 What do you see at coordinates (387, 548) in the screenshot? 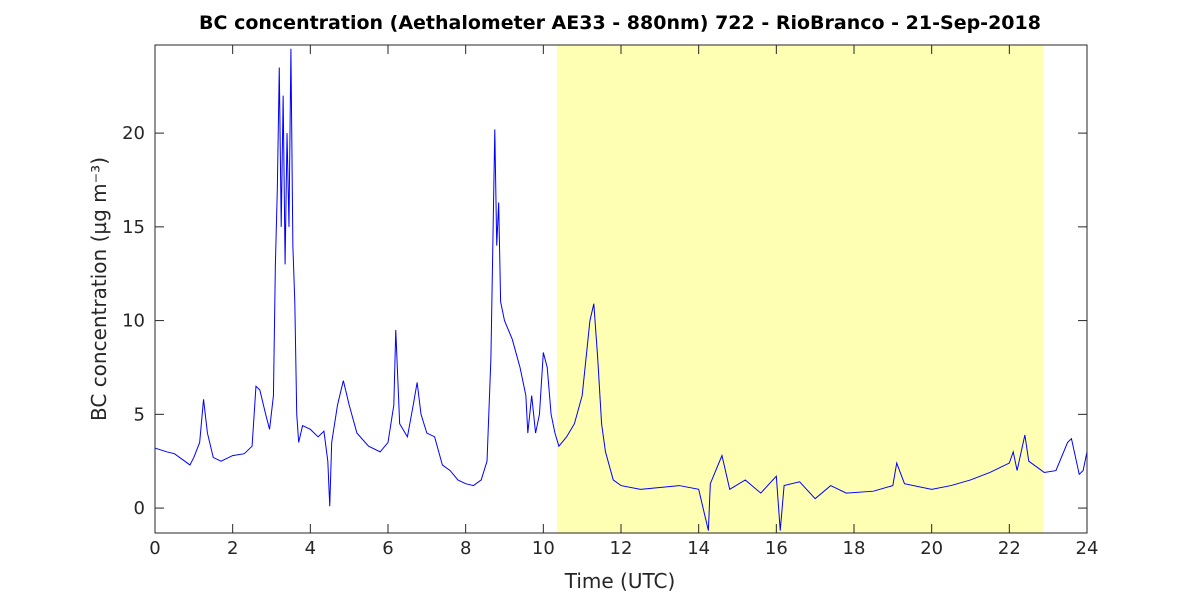
I see `x-tick-label: 6` at bounding box center [387, 548].